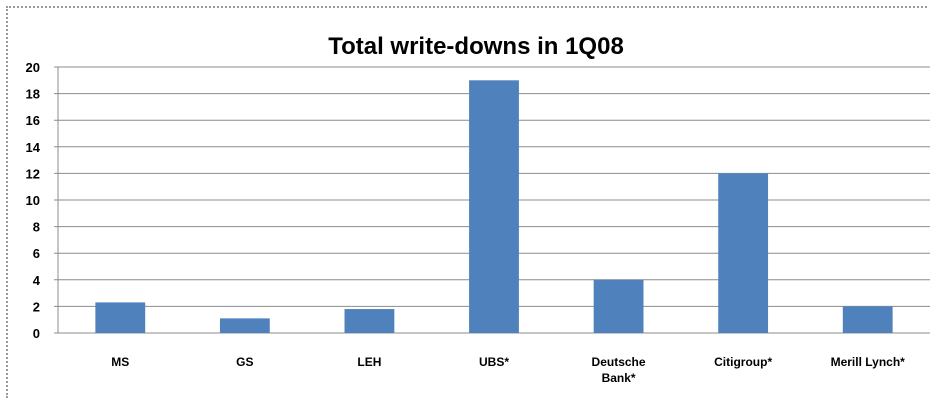 This screenshot has width=933, height=400. Describe the element at coordinates (33, 120) in the screenshot. I see `y-tick-label: 16` at that location.